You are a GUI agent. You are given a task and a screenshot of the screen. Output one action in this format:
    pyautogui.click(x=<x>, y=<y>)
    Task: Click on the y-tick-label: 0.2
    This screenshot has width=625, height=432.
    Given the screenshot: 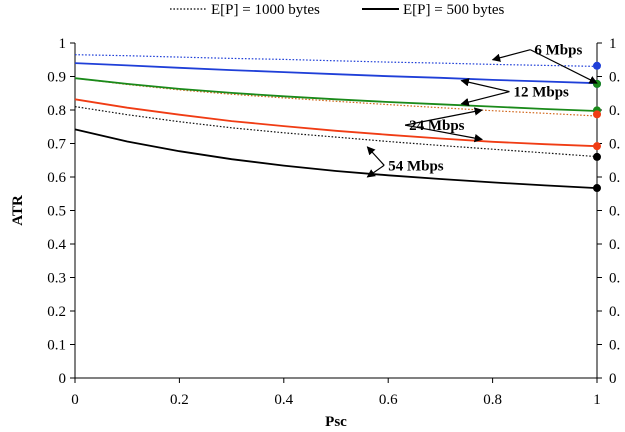 What is the action you would take?
    pyautogui.click(x=56, y=312)
    